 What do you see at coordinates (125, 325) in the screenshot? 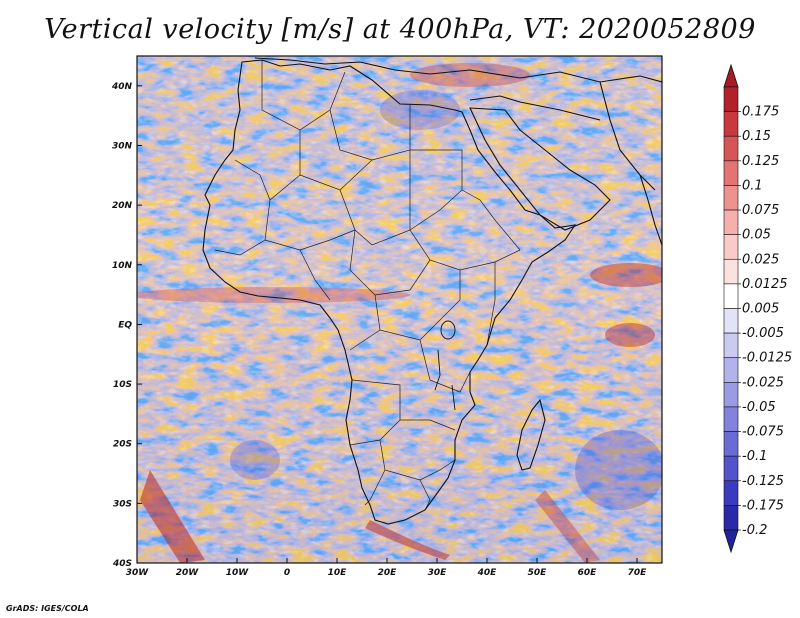
I see `y-tick-label: EQ` at bounding box center [125, 325].